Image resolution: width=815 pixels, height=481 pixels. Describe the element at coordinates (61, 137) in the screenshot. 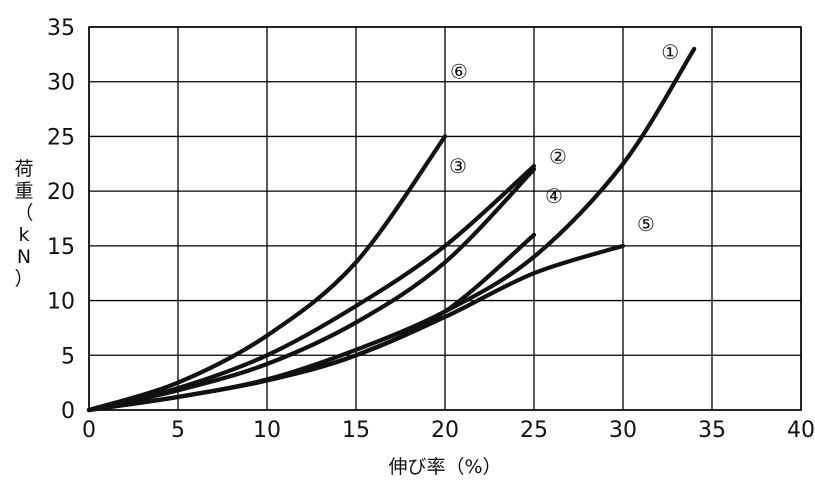

I see `y-tick-label: 25` at that location.